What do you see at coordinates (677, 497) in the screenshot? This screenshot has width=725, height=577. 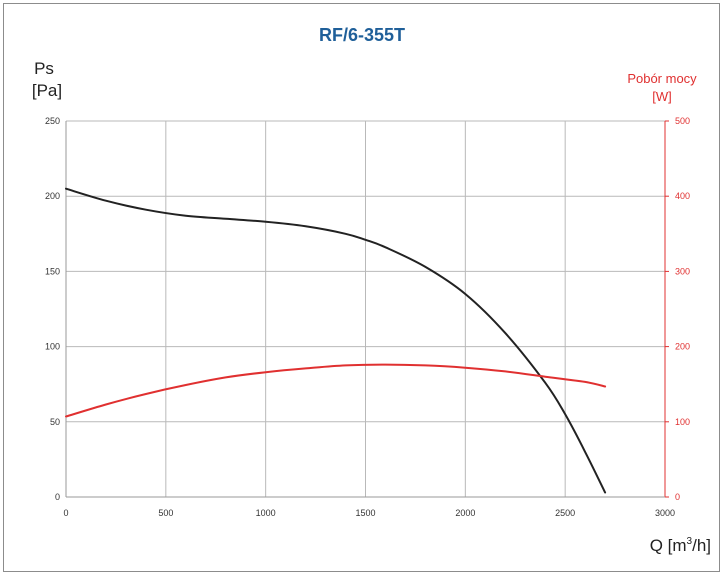 I see `y-right-tick-label: 0` at bounding box center [677, 497].